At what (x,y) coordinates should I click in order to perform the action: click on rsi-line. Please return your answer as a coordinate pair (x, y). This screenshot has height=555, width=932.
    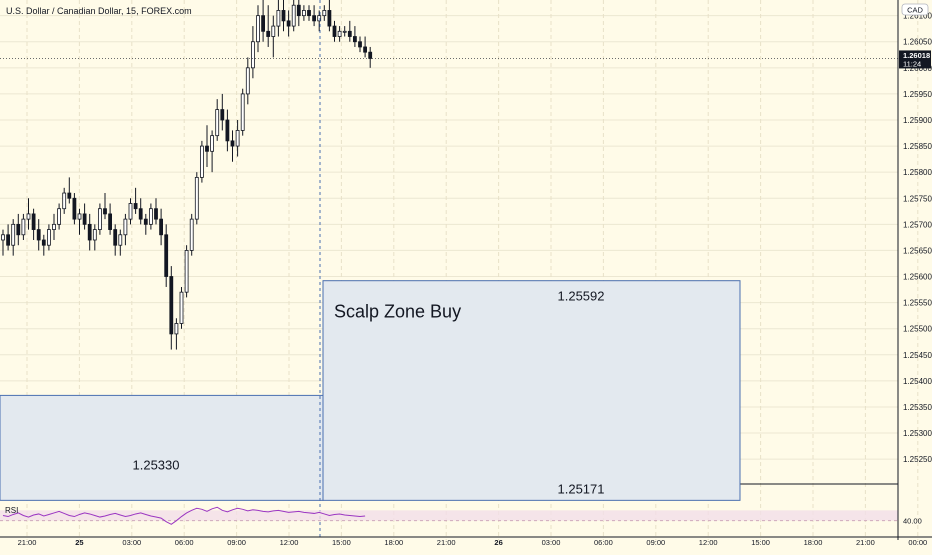
    Looking at the image, I should click on (184, 515).